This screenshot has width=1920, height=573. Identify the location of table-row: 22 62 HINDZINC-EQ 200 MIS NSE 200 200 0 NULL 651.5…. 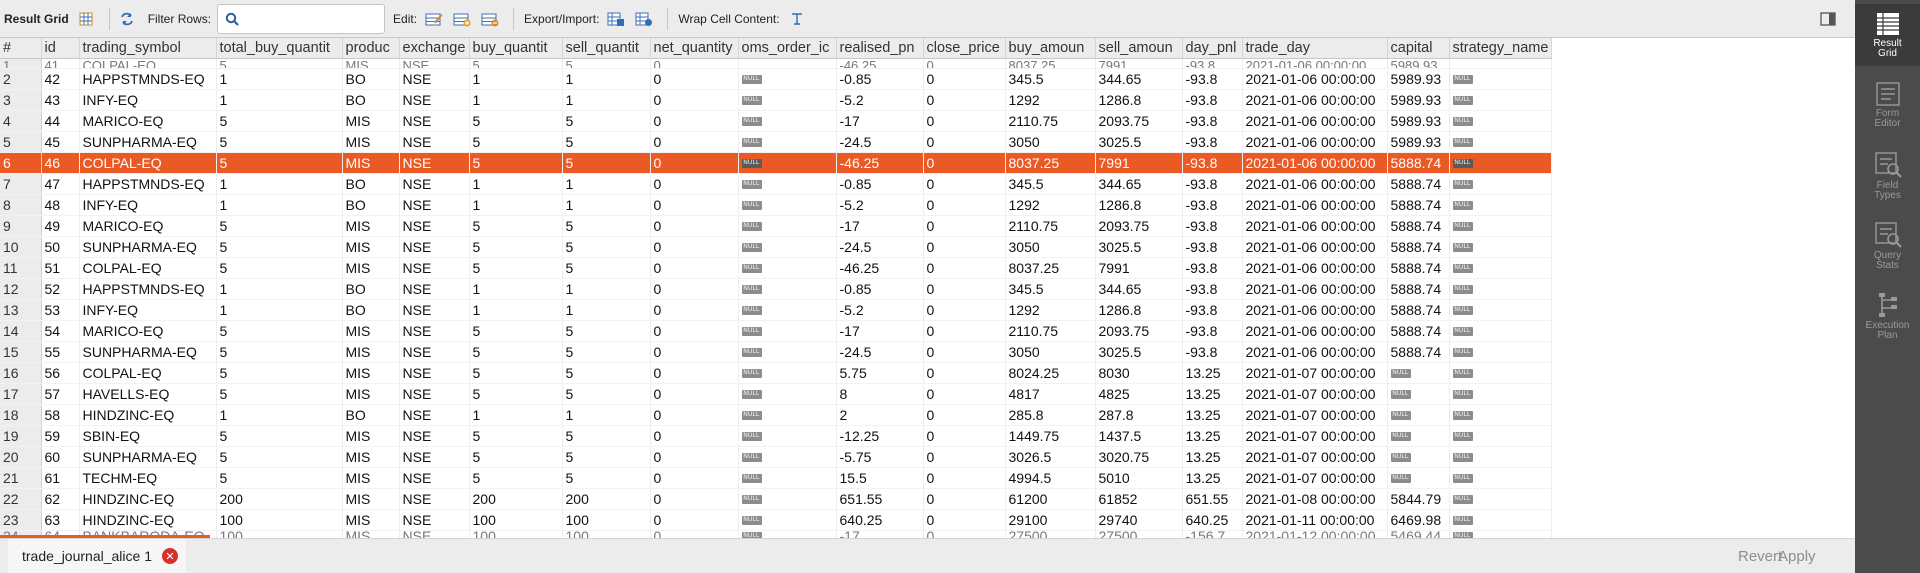
(776, 499).